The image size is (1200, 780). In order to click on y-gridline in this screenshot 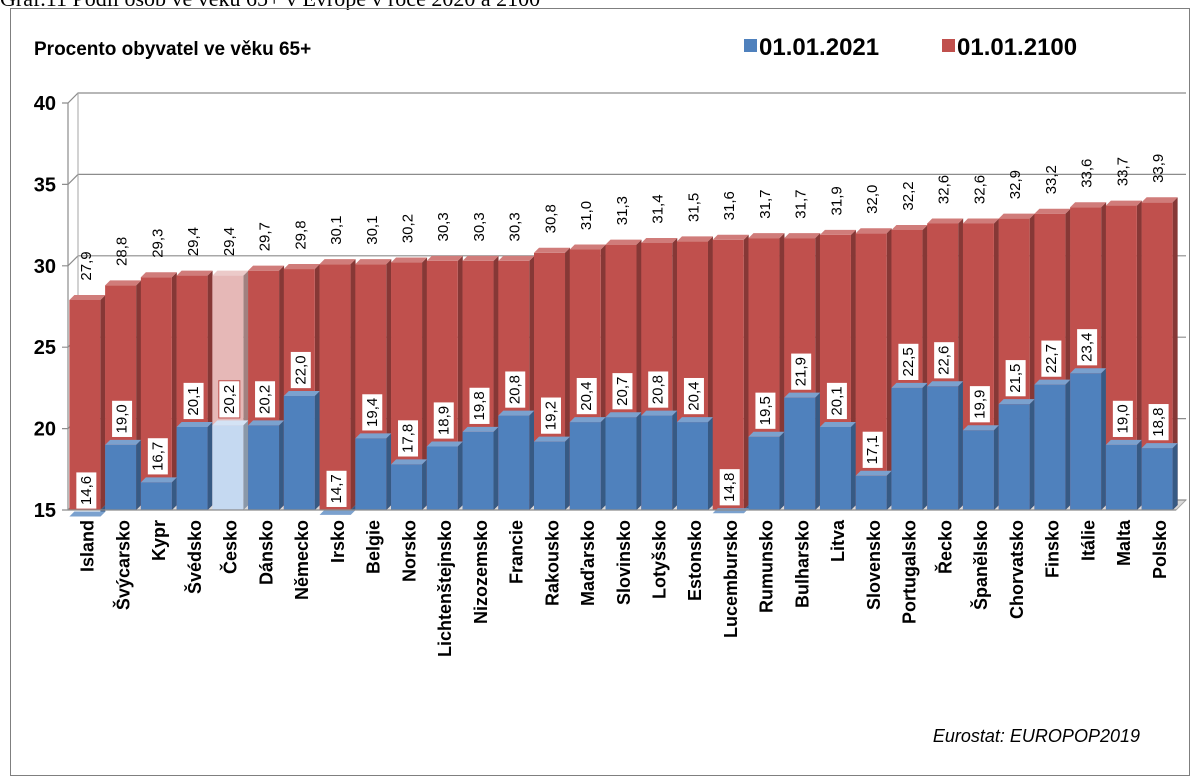, I will do `click(624, 179)`.